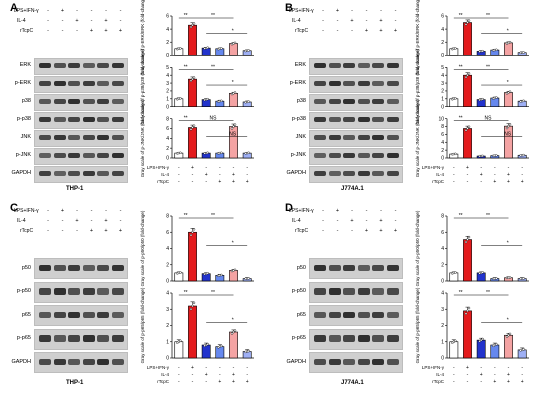 Image resolution: width=550 pixels, height=400 pixels. Describe the element at coordinates (167, 294) in the screenshot. I see `y-tick-label: 4` at that location.